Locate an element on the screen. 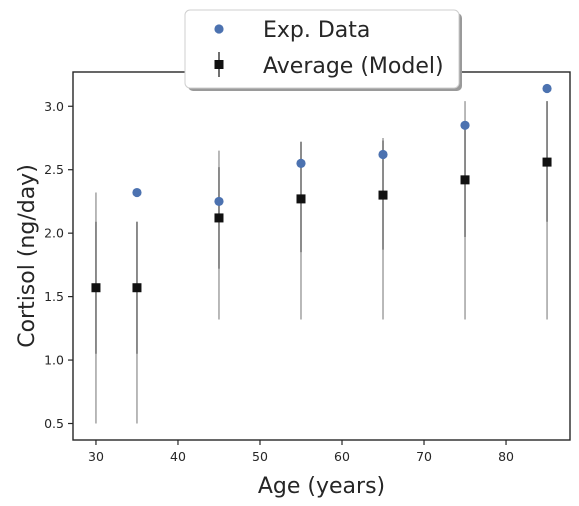 Image resolution: width=579 pixels, height=506 pixels. y-axis-ticks: 0.5 1.0 1.5 2.0 2.5 3.0 is located at coordinates (58, 265).